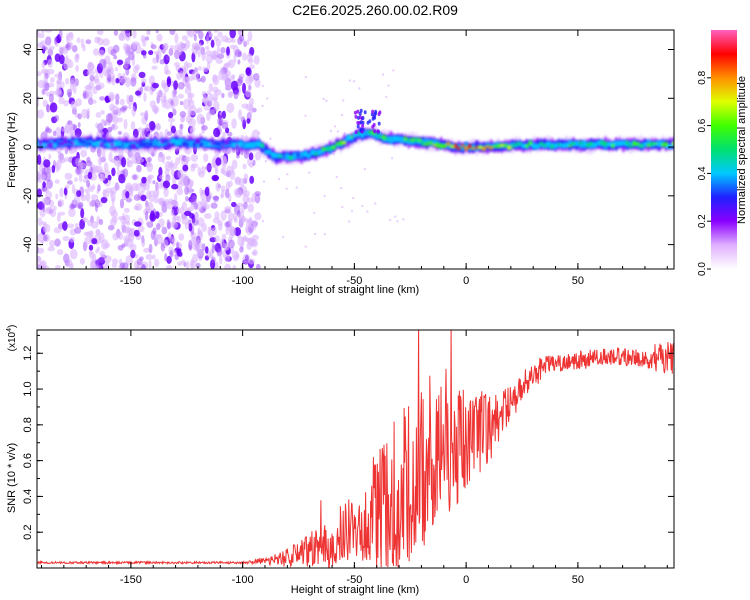  Describe the element at coordinates (742, 150) in the screenshot. I see `colorbar-label: Normalized spectral amplitude` at that location.